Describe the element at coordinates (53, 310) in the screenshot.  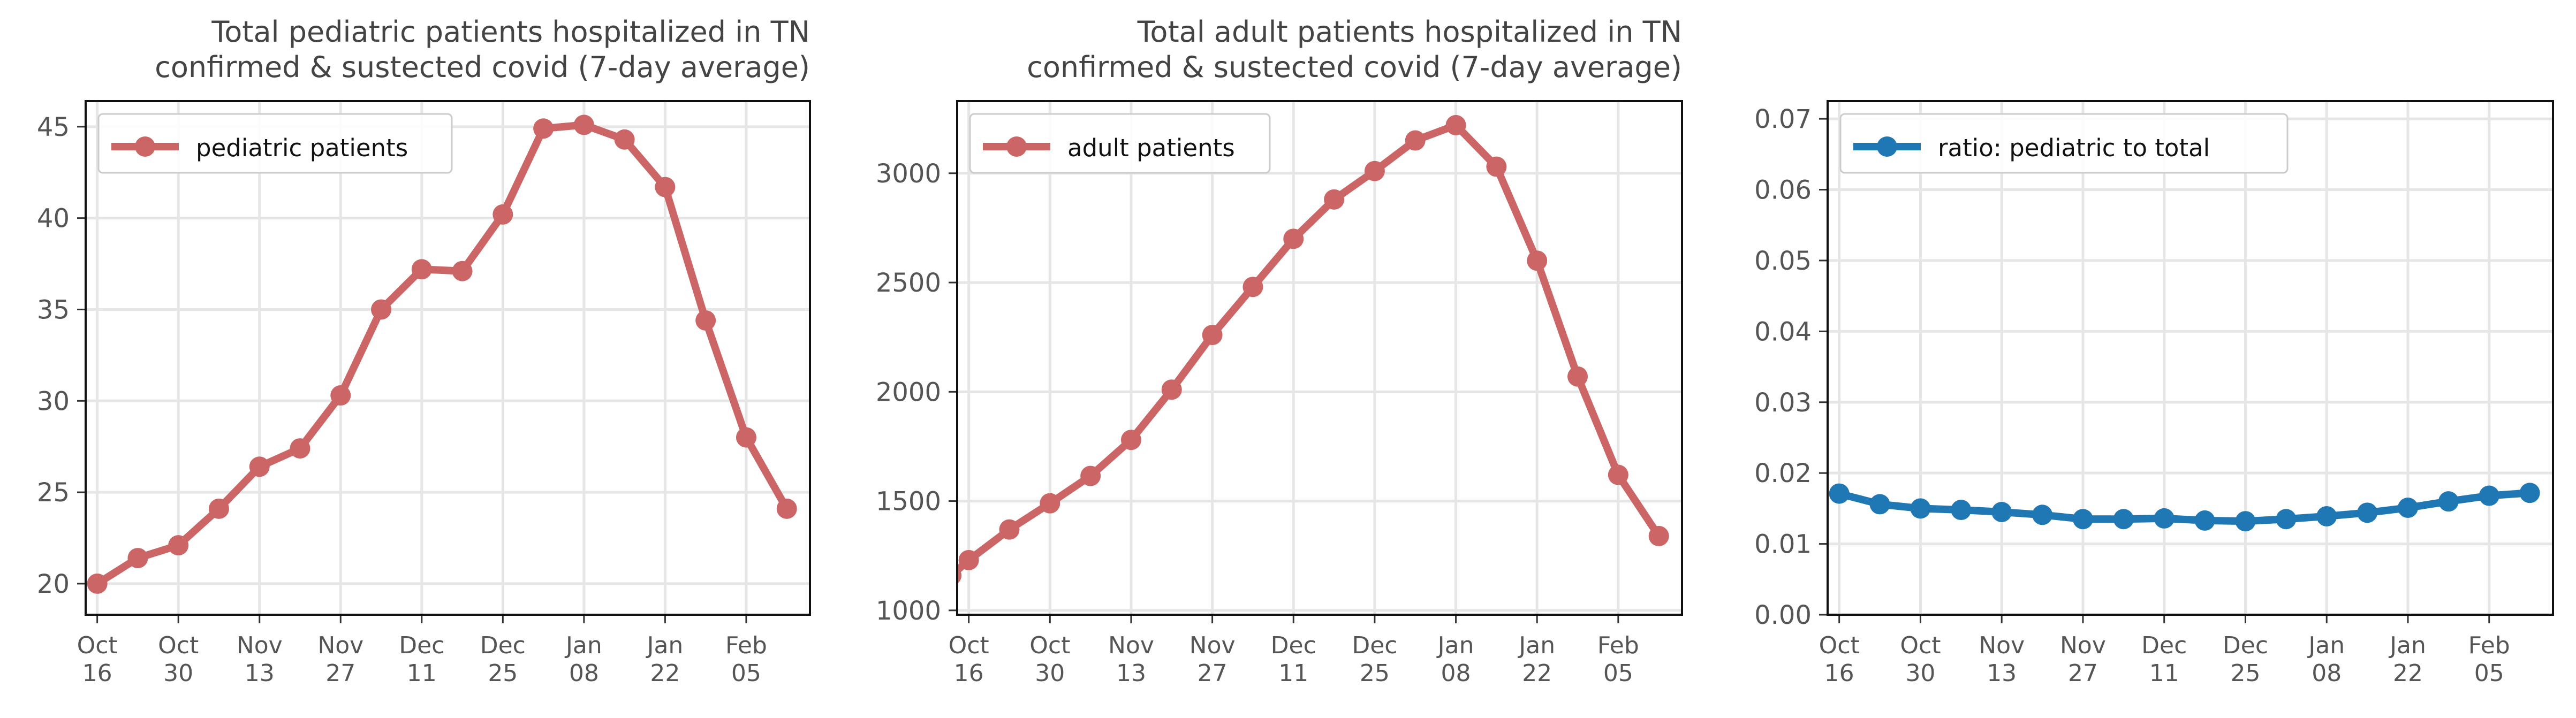
I see `y-tick-label: 35` at that location.